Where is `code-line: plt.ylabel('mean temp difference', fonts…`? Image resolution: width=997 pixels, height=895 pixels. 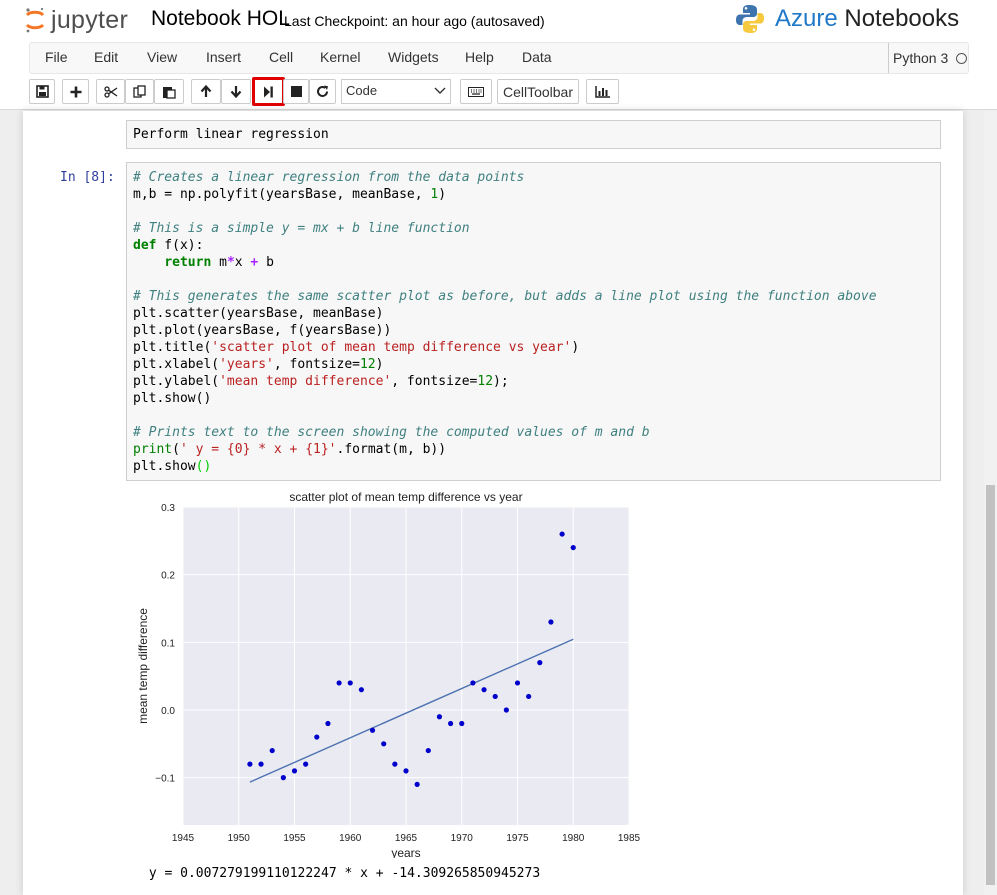 code-line: plt.ylabel('mean temp difference', fonts… is located at coordinates (321, 381).